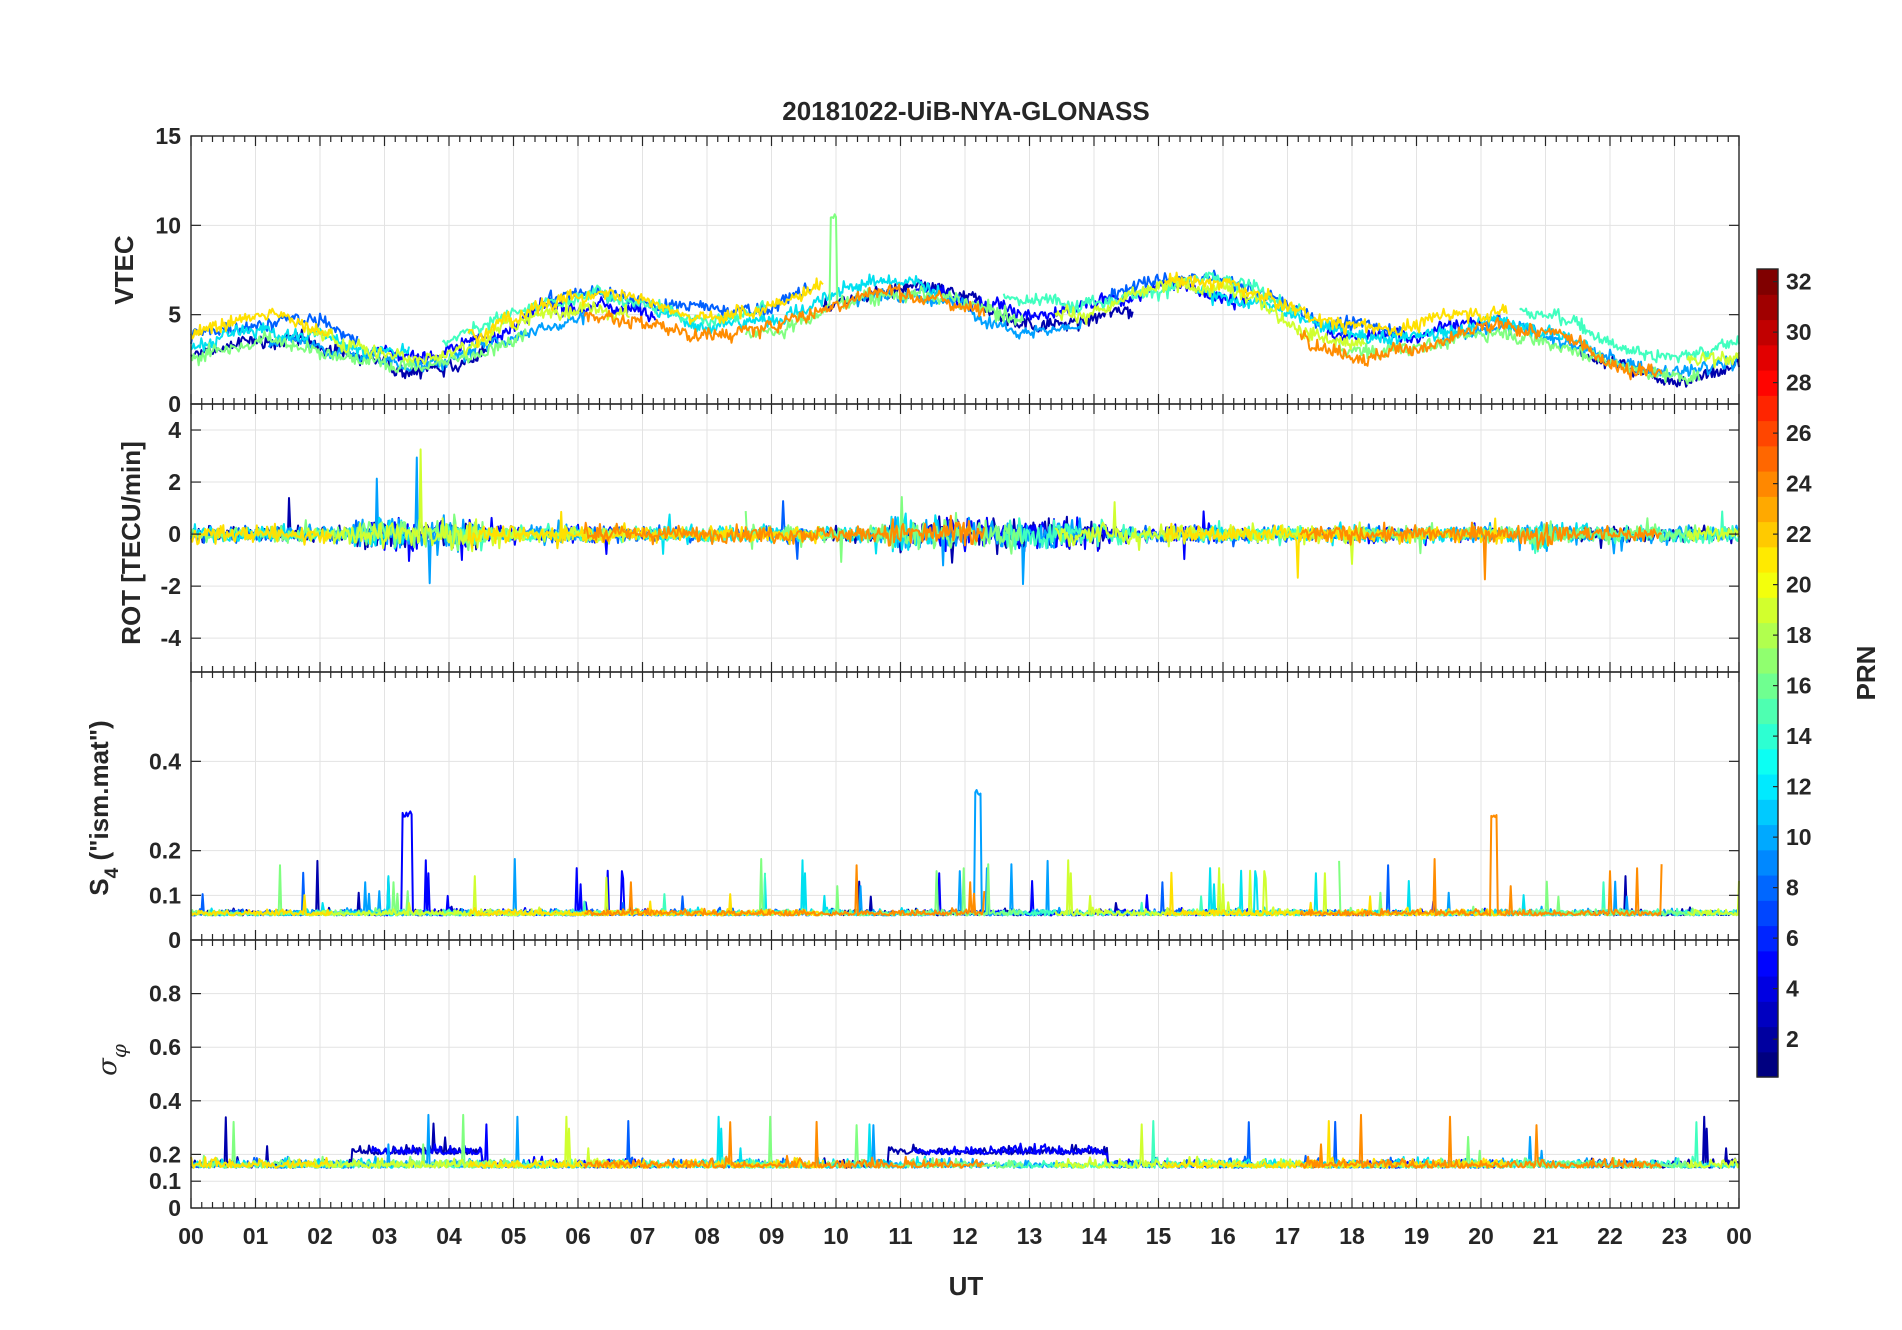 This screenshot has width=1902, height=1330. What do you see at coordinates (966, 1286) in the screenshot?
I see `x-axis-label: UT` at bounding box center [966, 1286].